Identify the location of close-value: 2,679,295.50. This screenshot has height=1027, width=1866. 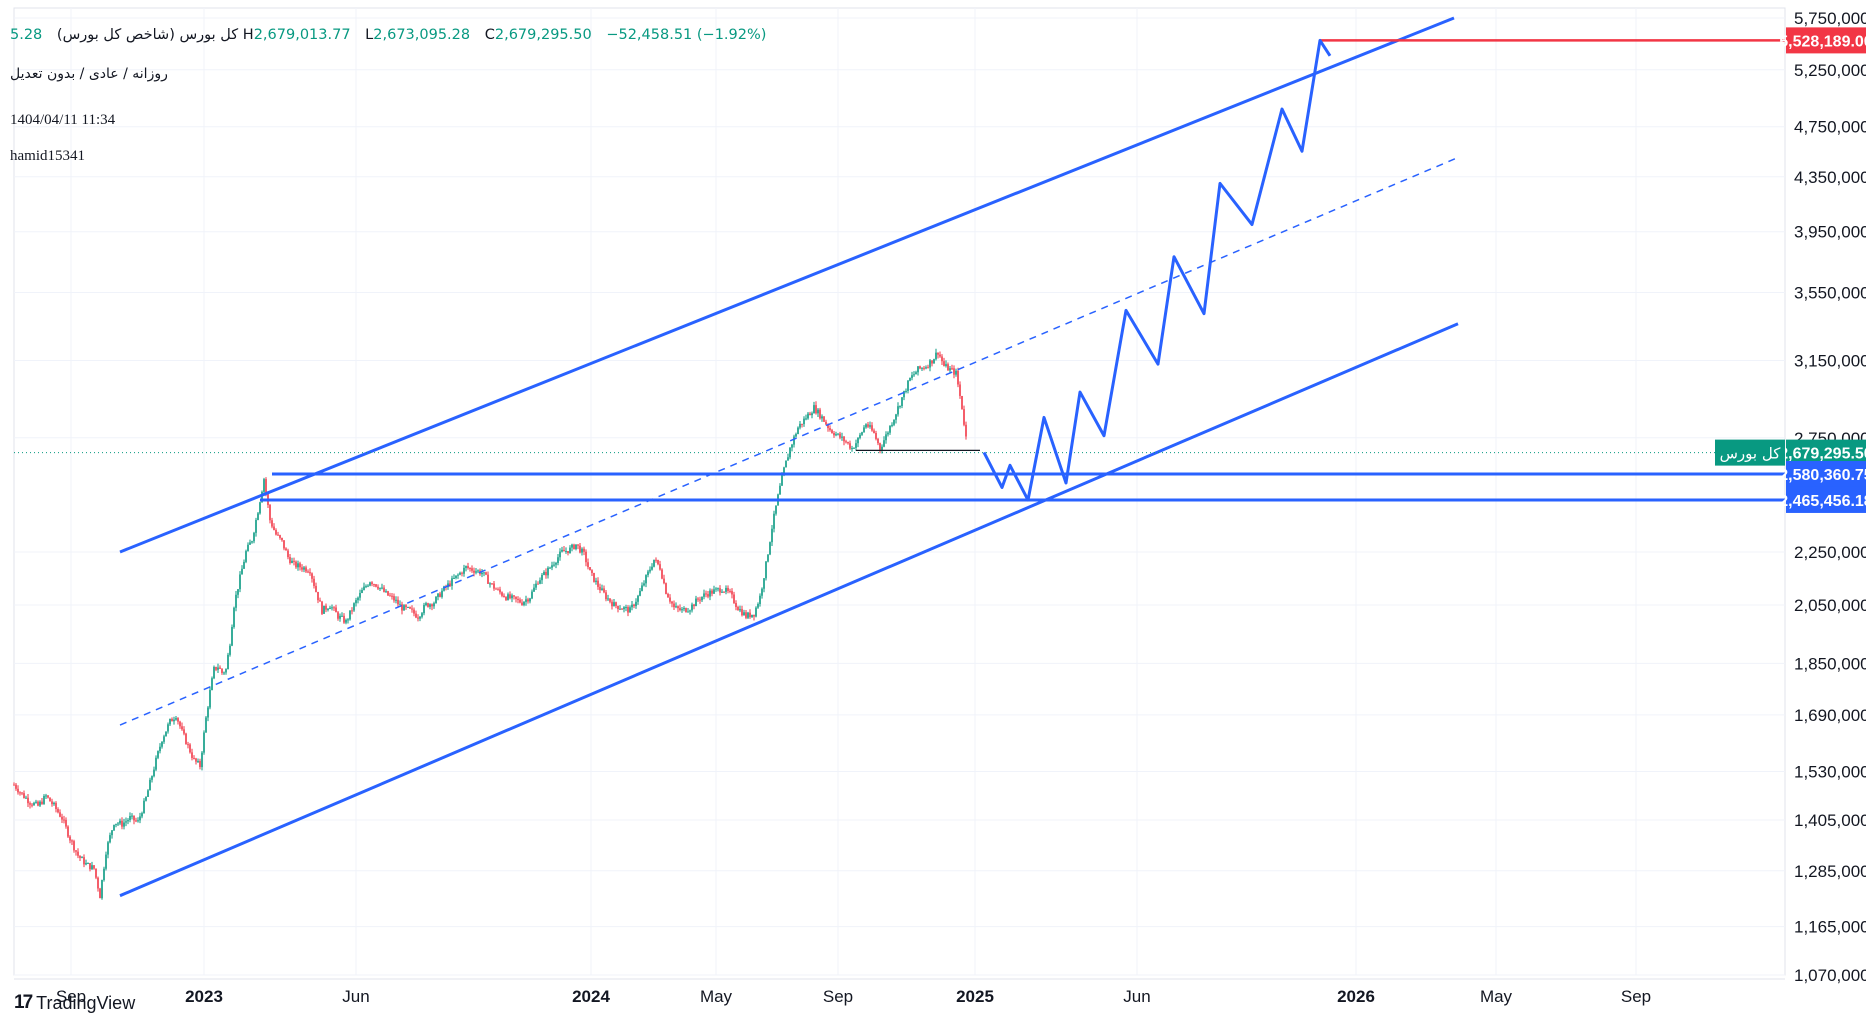
(543, 35).